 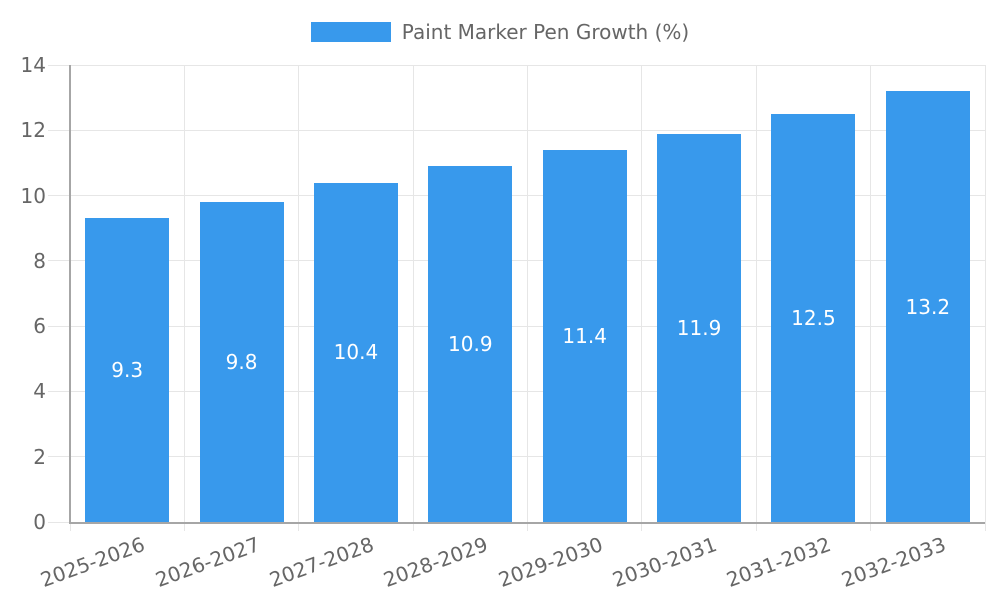 What do you see at coordinates (545, 32) in the screenshot?
I see `legend-label: Paint Marker Pen Growth (%)` at bounding box center [545, 32].